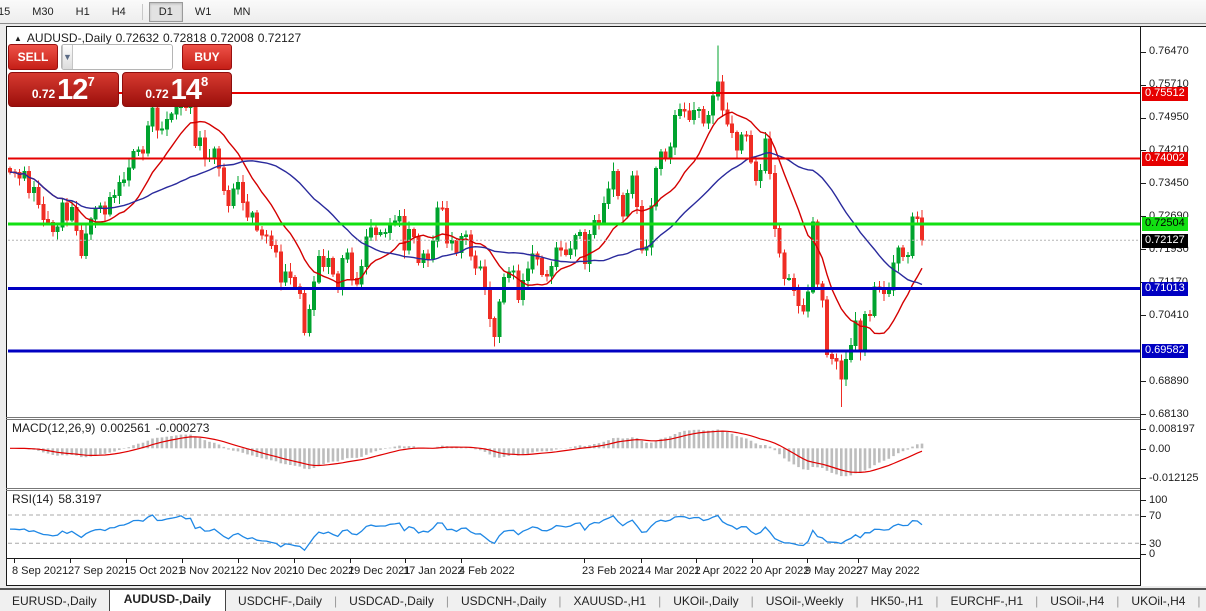  I want to click on price-tick-label: 0.68130, so click(1169, 414).